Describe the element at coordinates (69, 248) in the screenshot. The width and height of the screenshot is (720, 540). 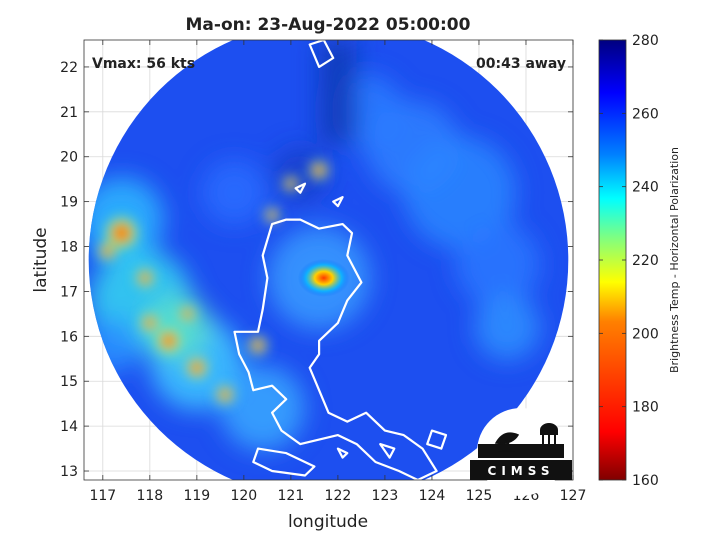
I see `y-tick-label-18: 18` at that location.